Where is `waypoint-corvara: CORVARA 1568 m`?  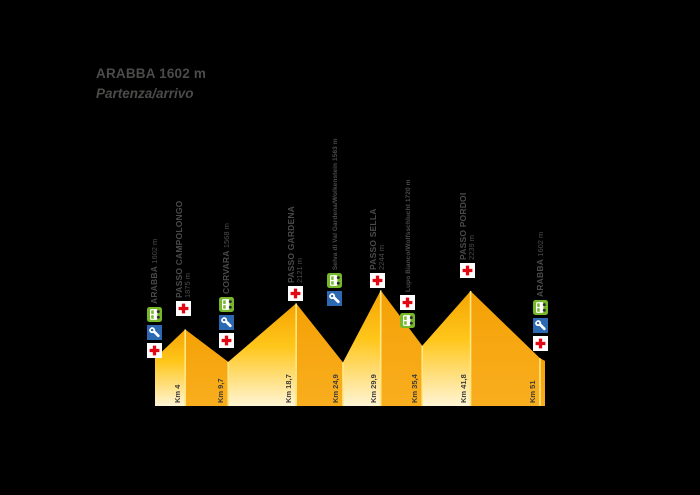
waypoint-corvara: CORVARA 1568 m is located at coordinates (226, 285).